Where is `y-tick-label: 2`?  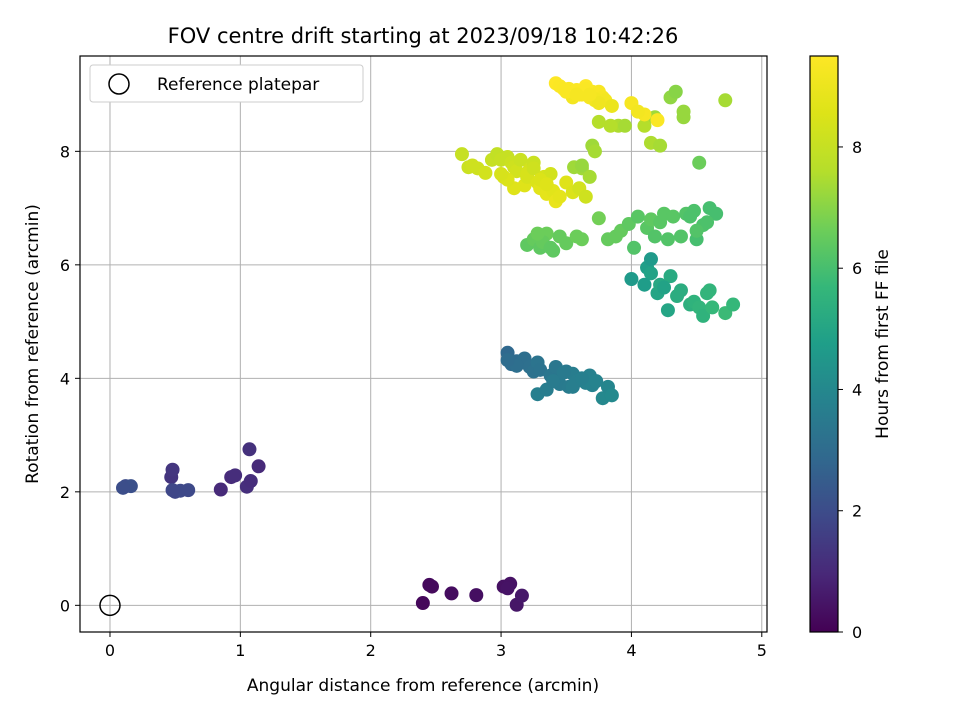 y-tick-label: 2 is located at coordinates (65, 492).